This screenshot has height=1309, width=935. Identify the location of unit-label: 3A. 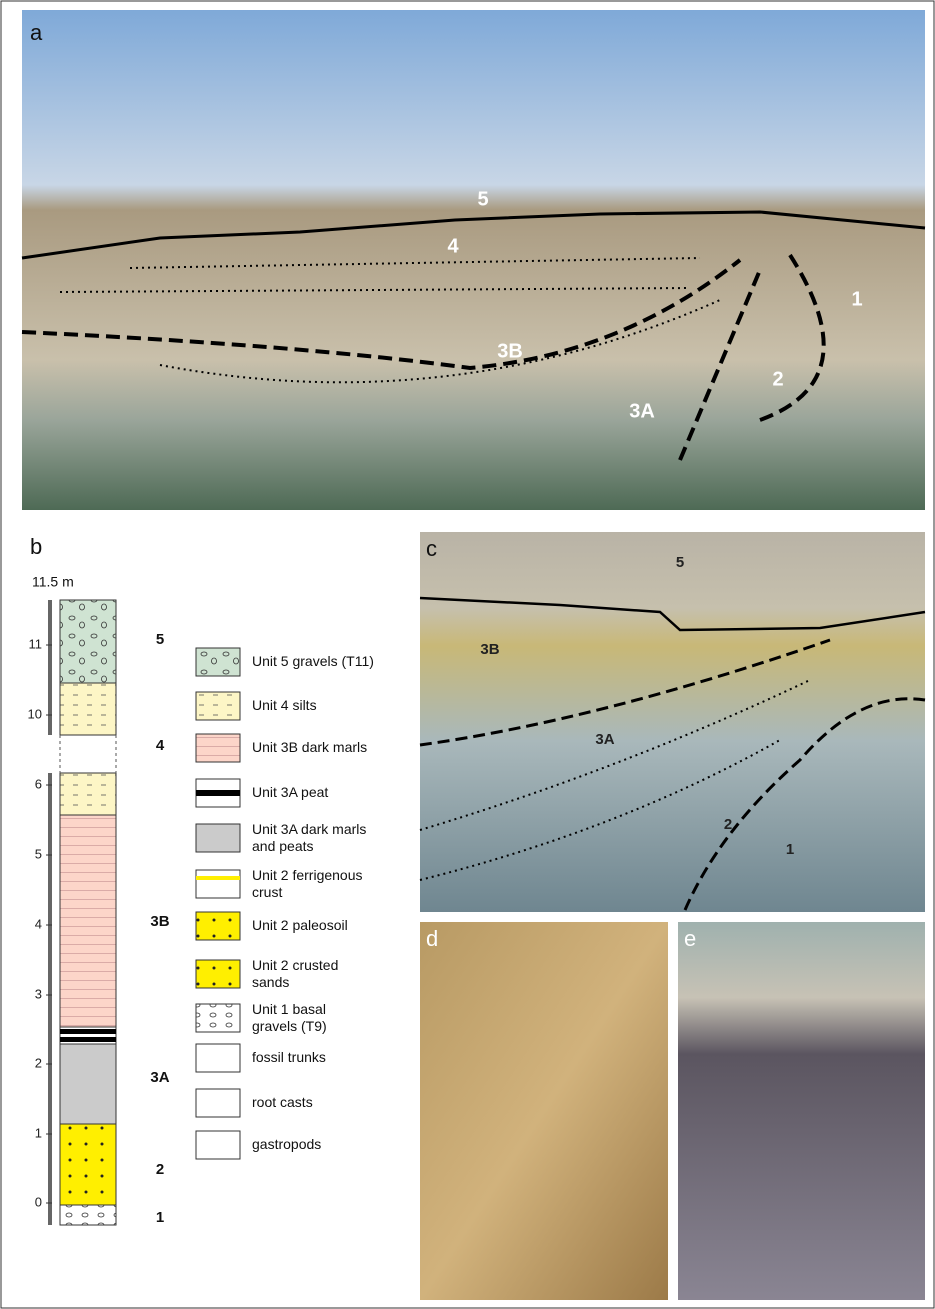
(159, 1077).